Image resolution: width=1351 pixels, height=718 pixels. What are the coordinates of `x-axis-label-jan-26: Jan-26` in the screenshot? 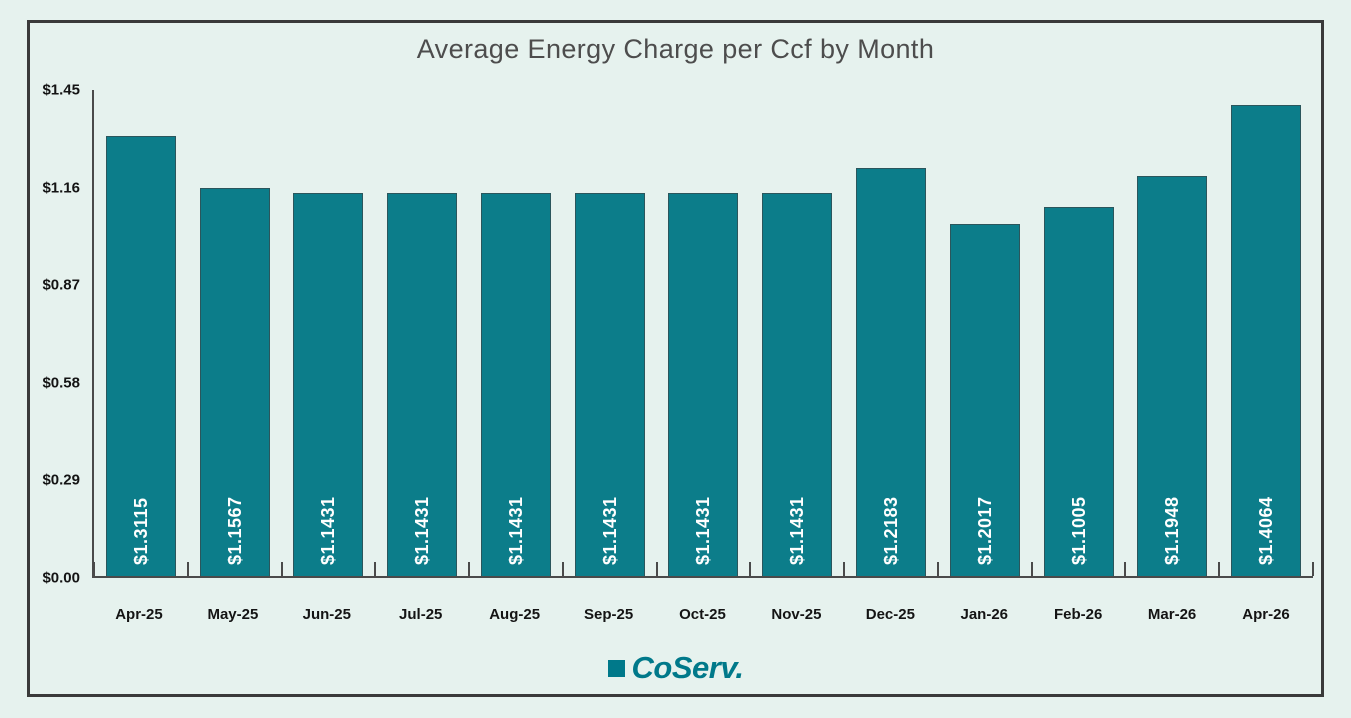 It's located at (984, 614).